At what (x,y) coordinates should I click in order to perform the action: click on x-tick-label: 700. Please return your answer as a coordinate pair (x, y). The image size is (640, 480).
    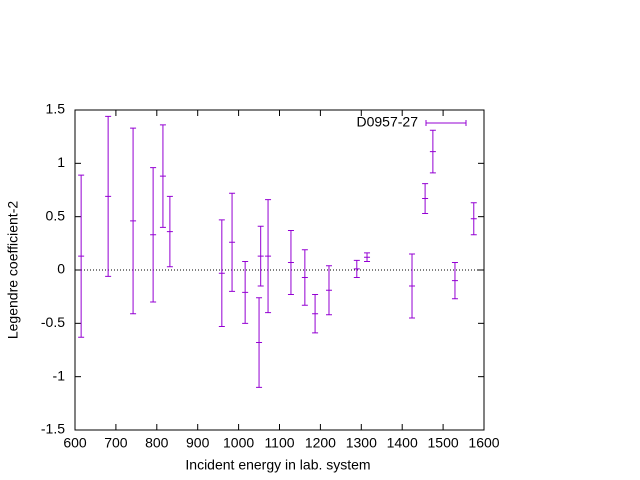
    Looking at the image, I should click on (116, 443).